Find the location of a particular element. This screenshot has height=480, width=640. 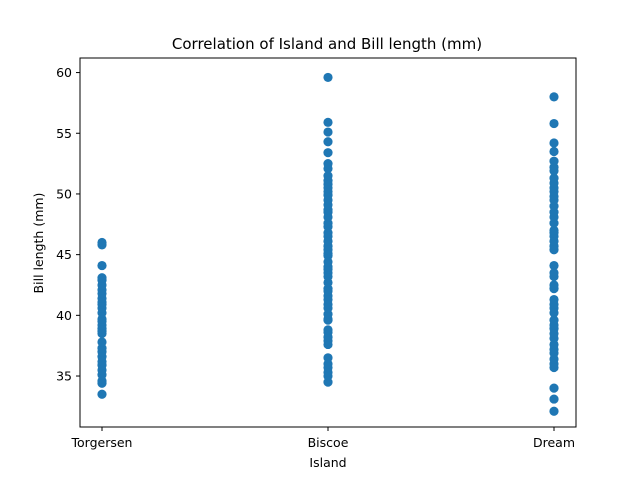

y-tick-label-45: 45 is located at coordinates (64, 254).